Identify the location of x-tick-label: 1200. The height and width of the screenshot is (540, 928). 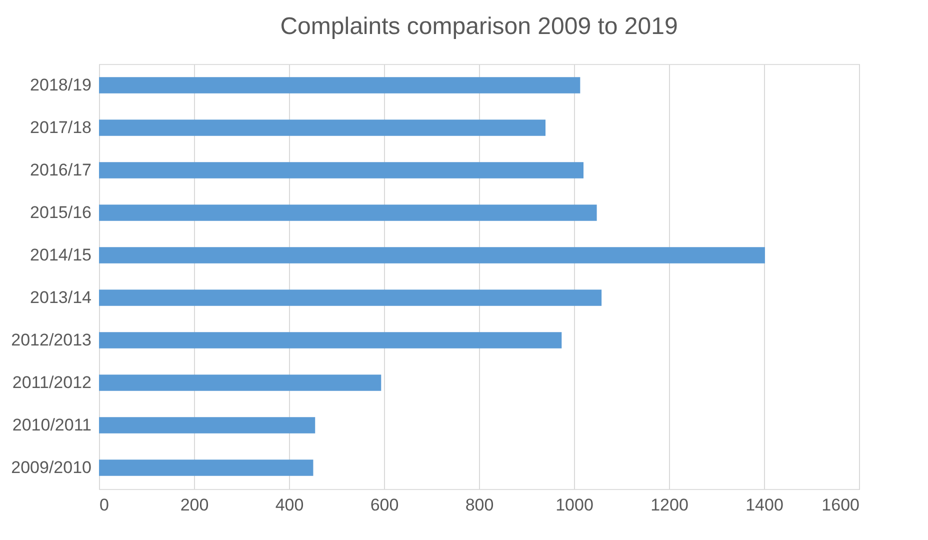
(669, 505).